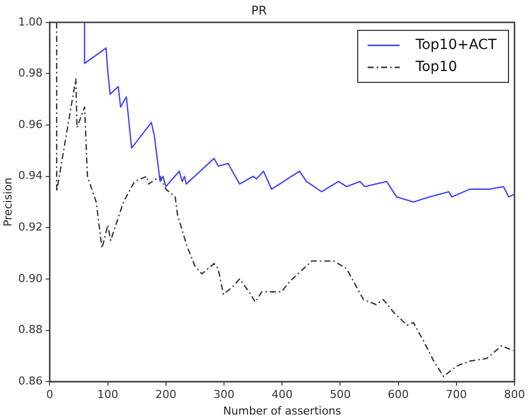 This screenshot has height=418, width=528. I want to click on y-tick-label: 0.92, so click(30, 227).